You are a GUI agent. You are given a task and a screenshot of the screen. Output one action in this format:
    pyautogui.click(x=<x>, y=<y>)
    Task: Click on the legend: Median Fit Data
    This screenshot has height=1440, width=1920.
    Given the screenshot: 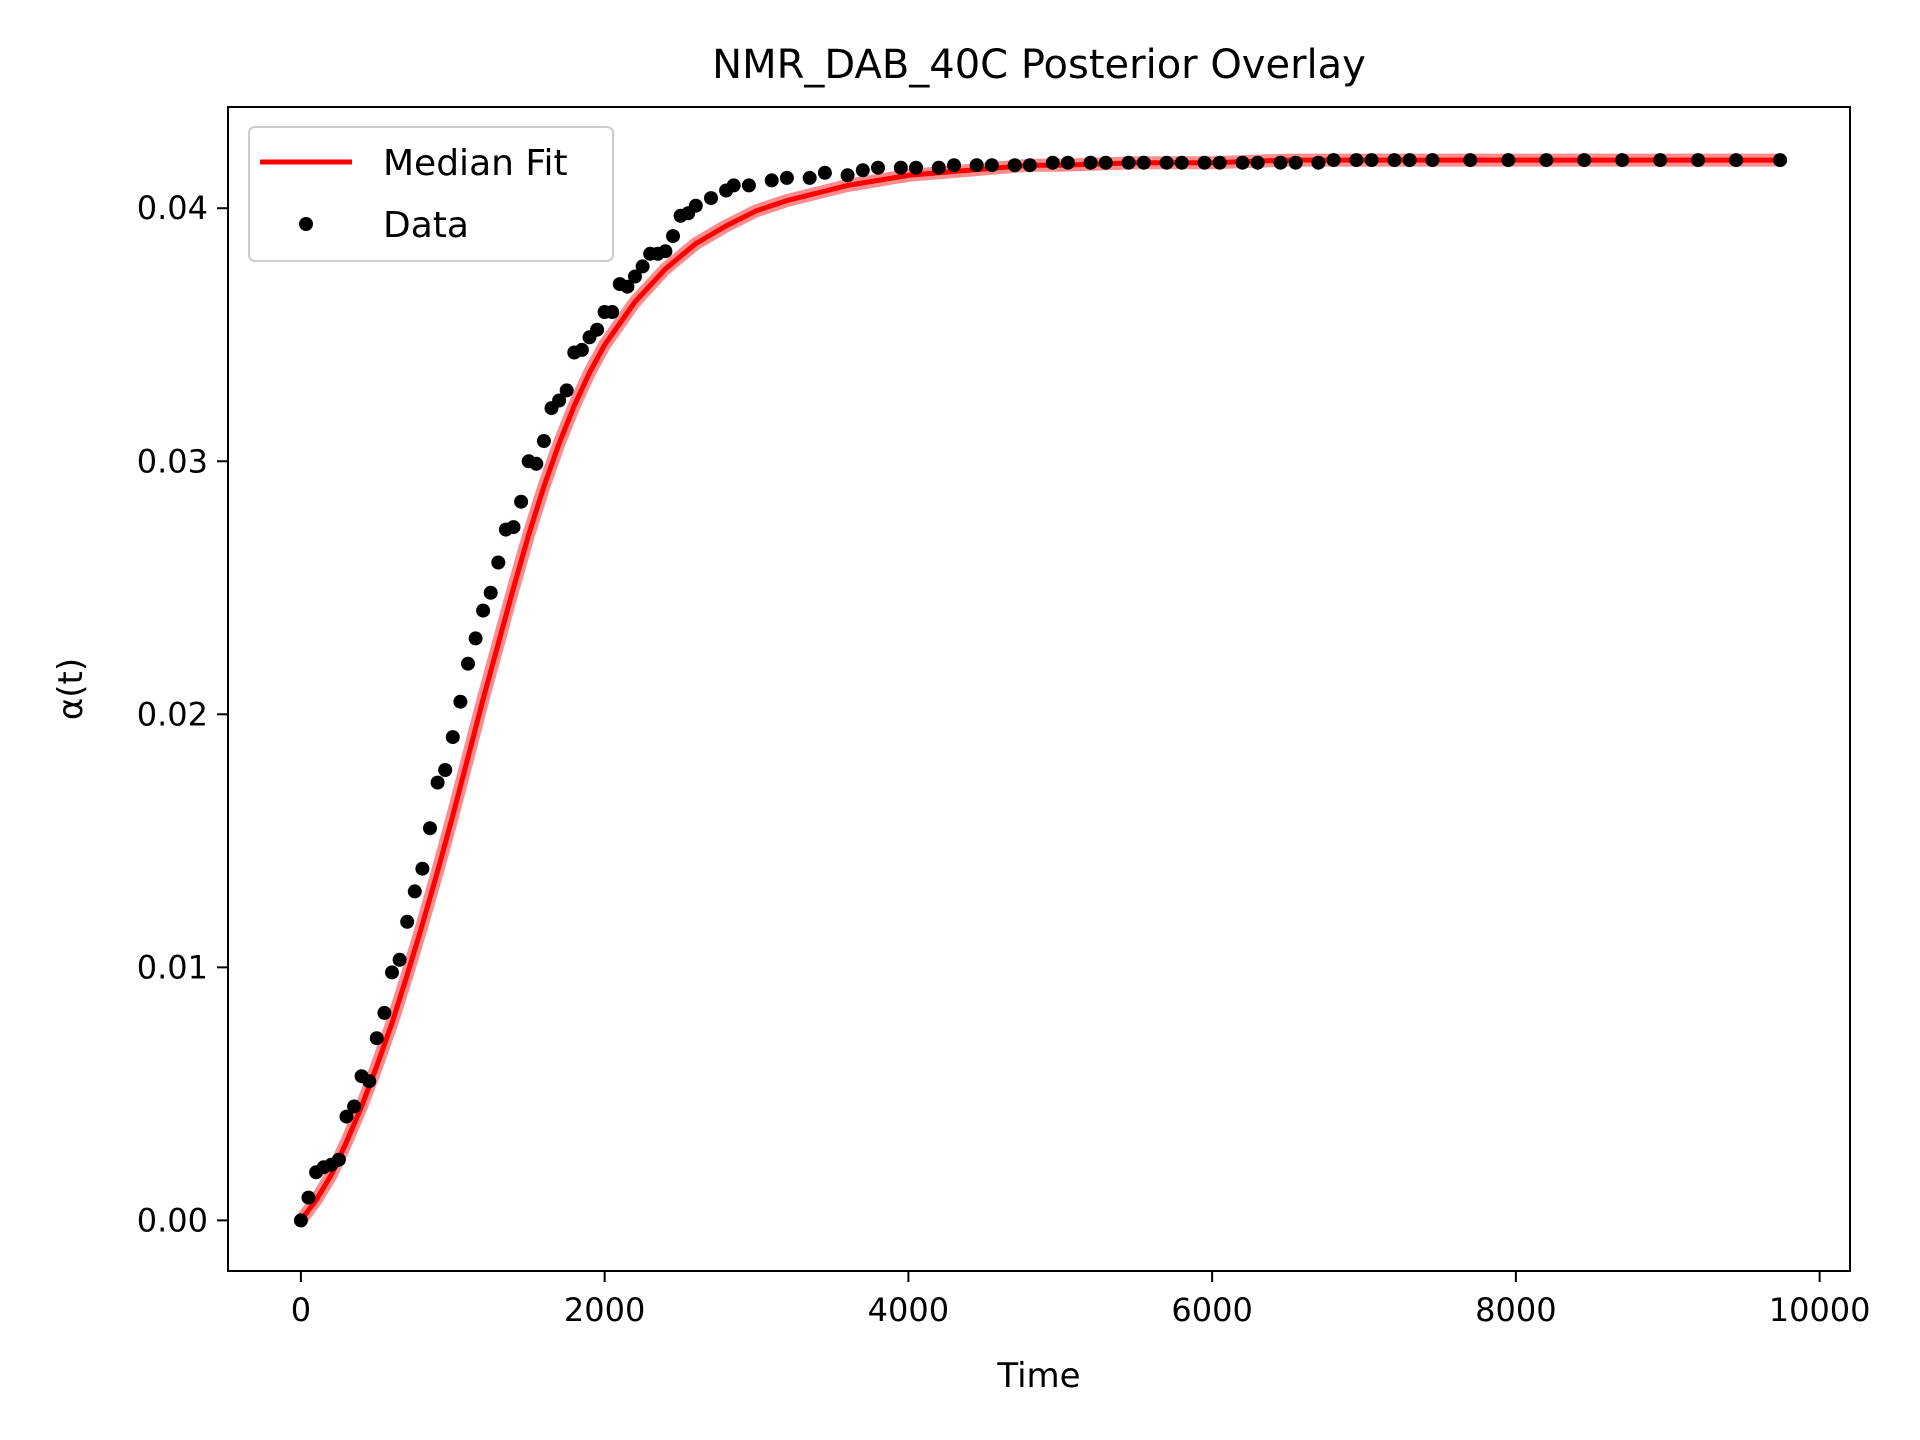 What is the action you would take?
    pyautogui.click(x=431, y=194)
    